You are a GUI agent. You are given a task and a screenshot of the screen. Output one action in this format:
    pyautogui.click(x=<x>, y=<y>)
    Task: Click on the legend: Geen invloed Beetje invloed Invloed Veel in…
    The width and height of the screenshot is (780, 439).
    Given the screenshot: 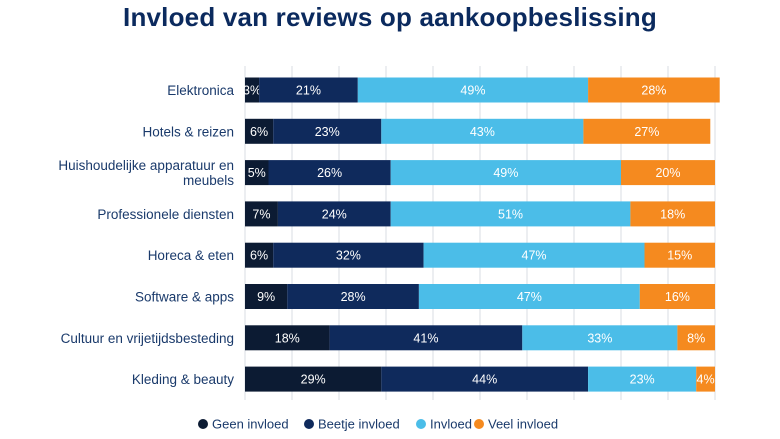 What is the action you would take?
    pyautogui.click(x=378, y=424)
    